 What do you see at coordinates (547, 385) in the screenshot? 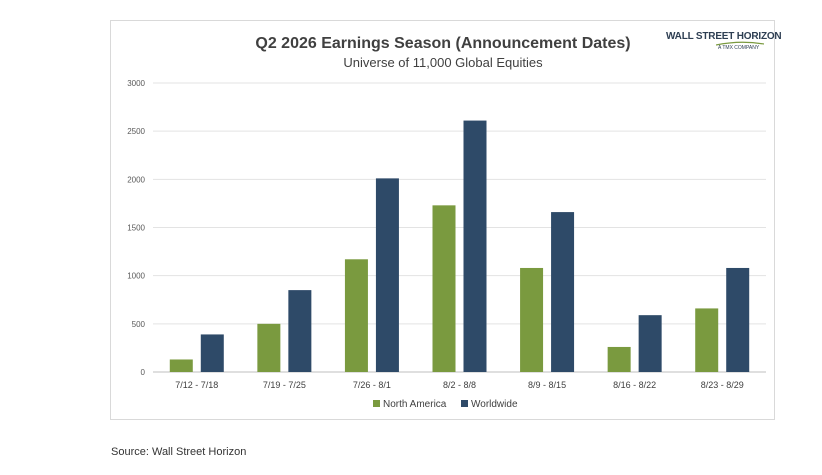
I see `x-tick-label: 8/9 - 8/15` at bounding box center [547, 385].